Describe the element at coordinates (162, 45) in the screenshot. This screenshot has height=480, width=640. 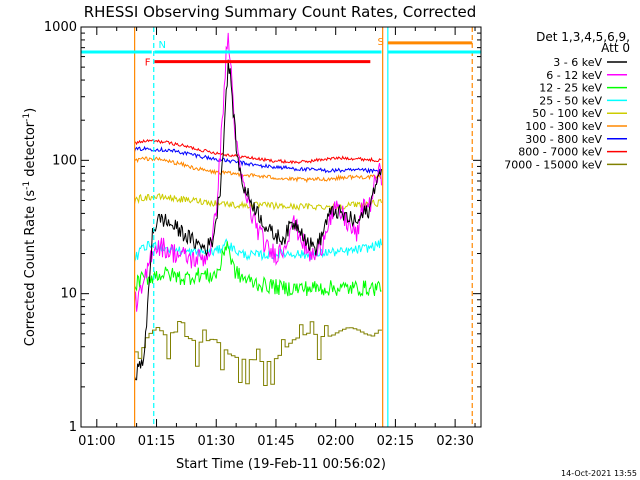
I see `flag-label-n: N` at that location.